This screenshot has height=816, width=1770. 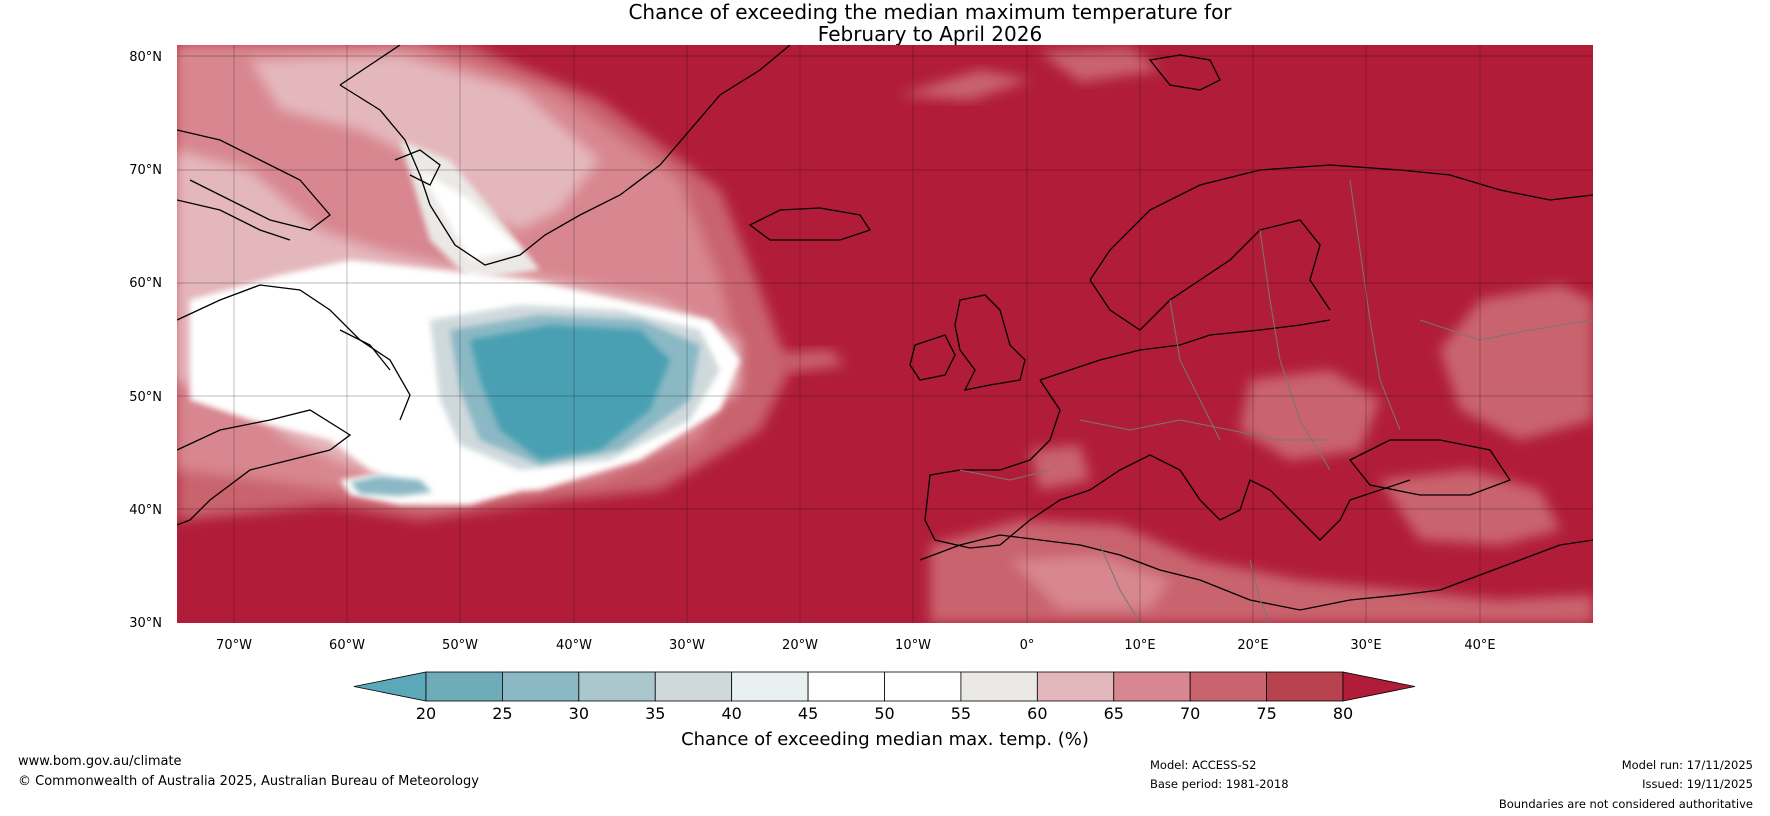 I want to click on lat-label: 70°N, so click(x=145, y=170).